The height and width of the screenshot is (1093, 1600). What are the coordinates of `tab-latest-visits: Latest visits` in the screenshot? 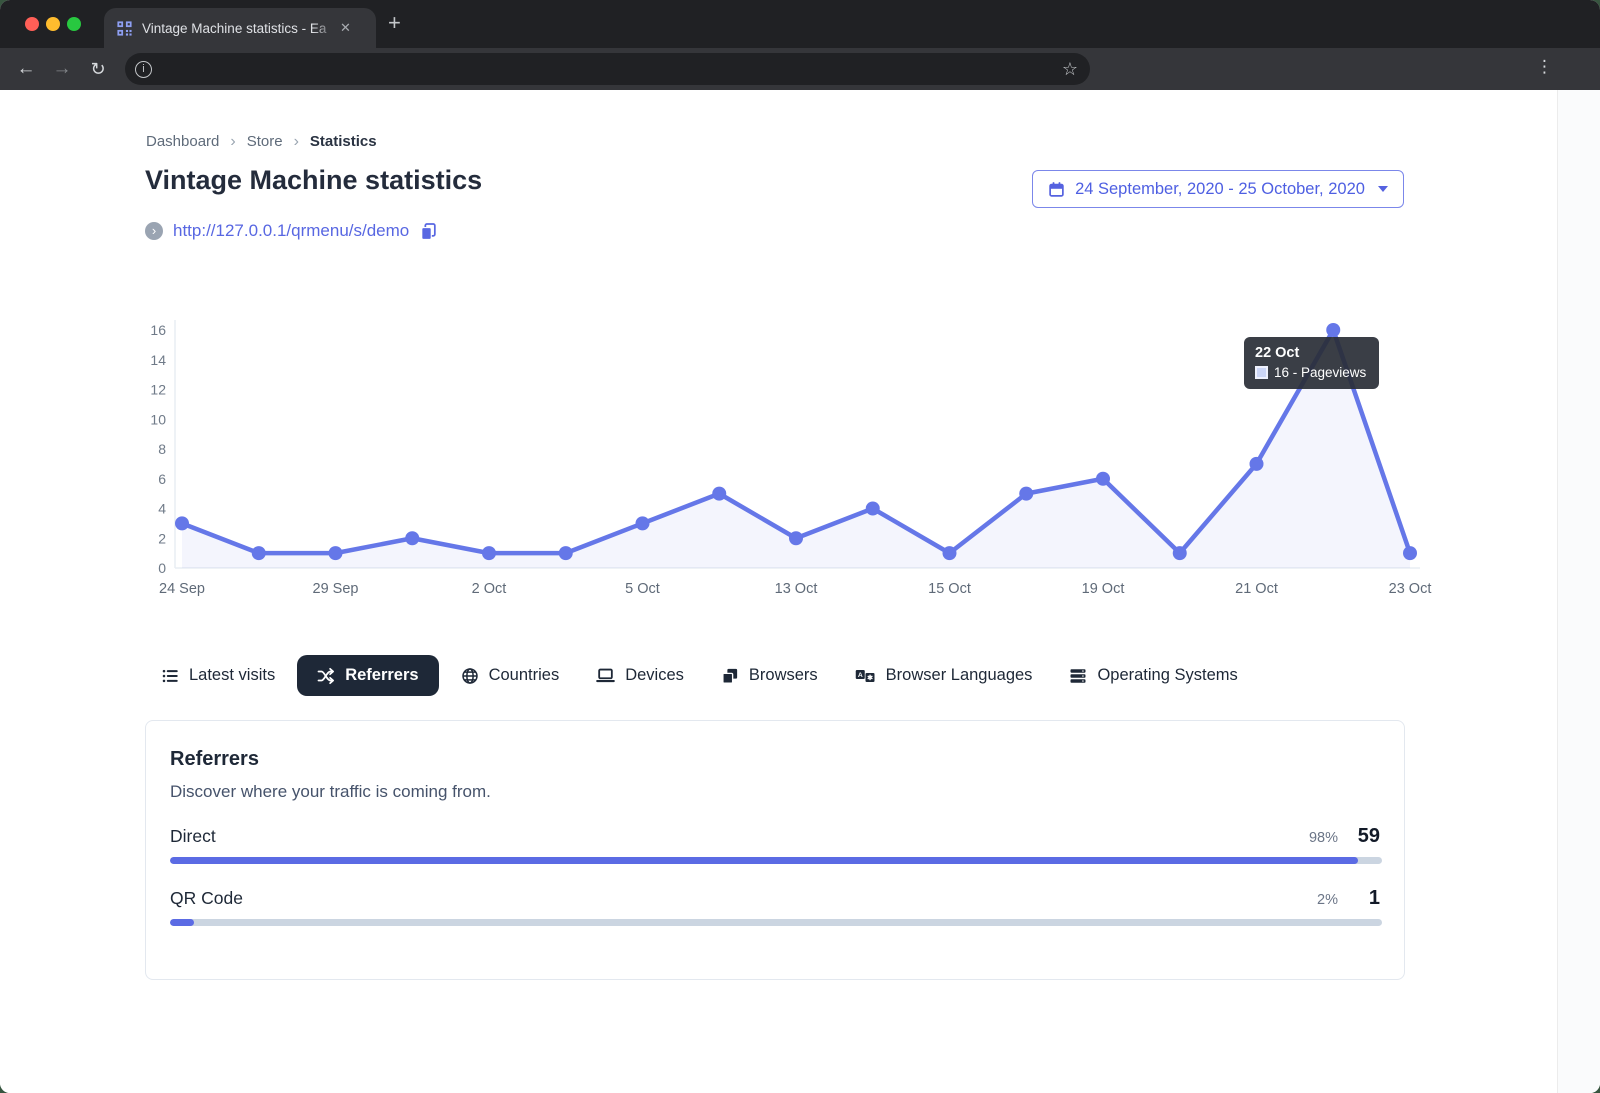 It's located at (218, 675).